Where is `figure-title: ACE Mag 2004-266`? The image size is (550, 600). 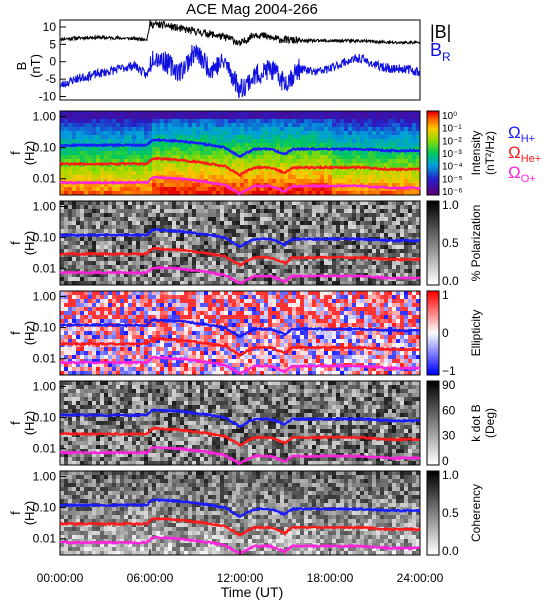
figure-title: ACE Mag 2004-266 is located at coordinates (252, 9).